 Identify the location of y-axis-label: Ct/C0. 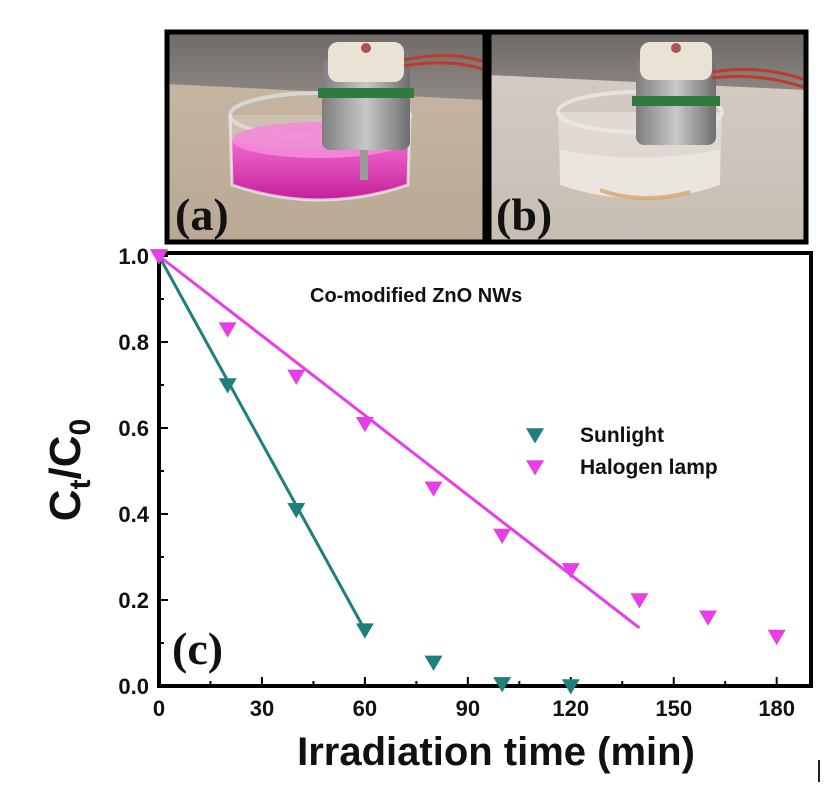
(69, 470).